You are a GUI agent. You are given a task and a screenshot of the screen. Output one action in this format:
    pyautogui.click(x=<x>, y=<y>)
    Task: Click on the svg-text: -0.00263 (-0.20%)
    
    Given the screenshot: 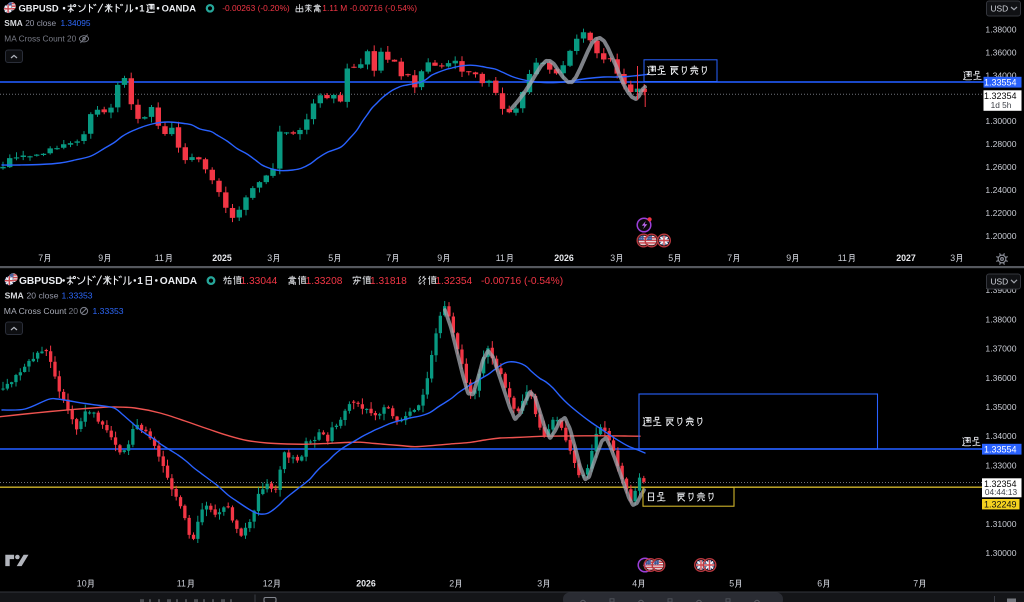 What is the action you would take?
    pyautogui.click(x=256, y=8)
    